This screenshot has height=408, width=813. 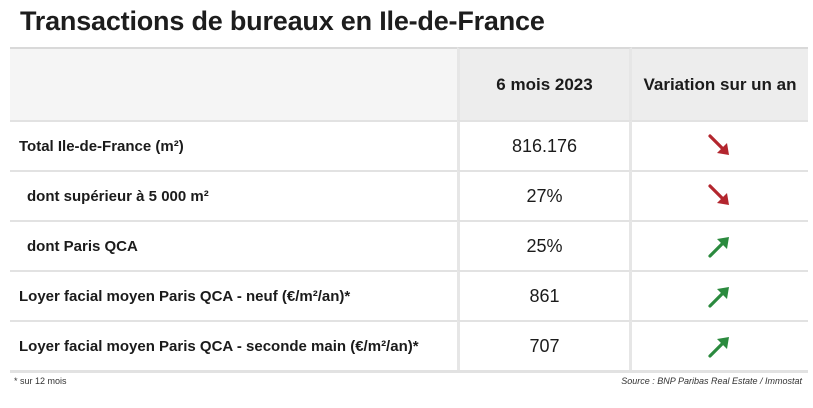 I want to click on row-label: Total Ile-de-France (m²), so click(x=233, y=145).